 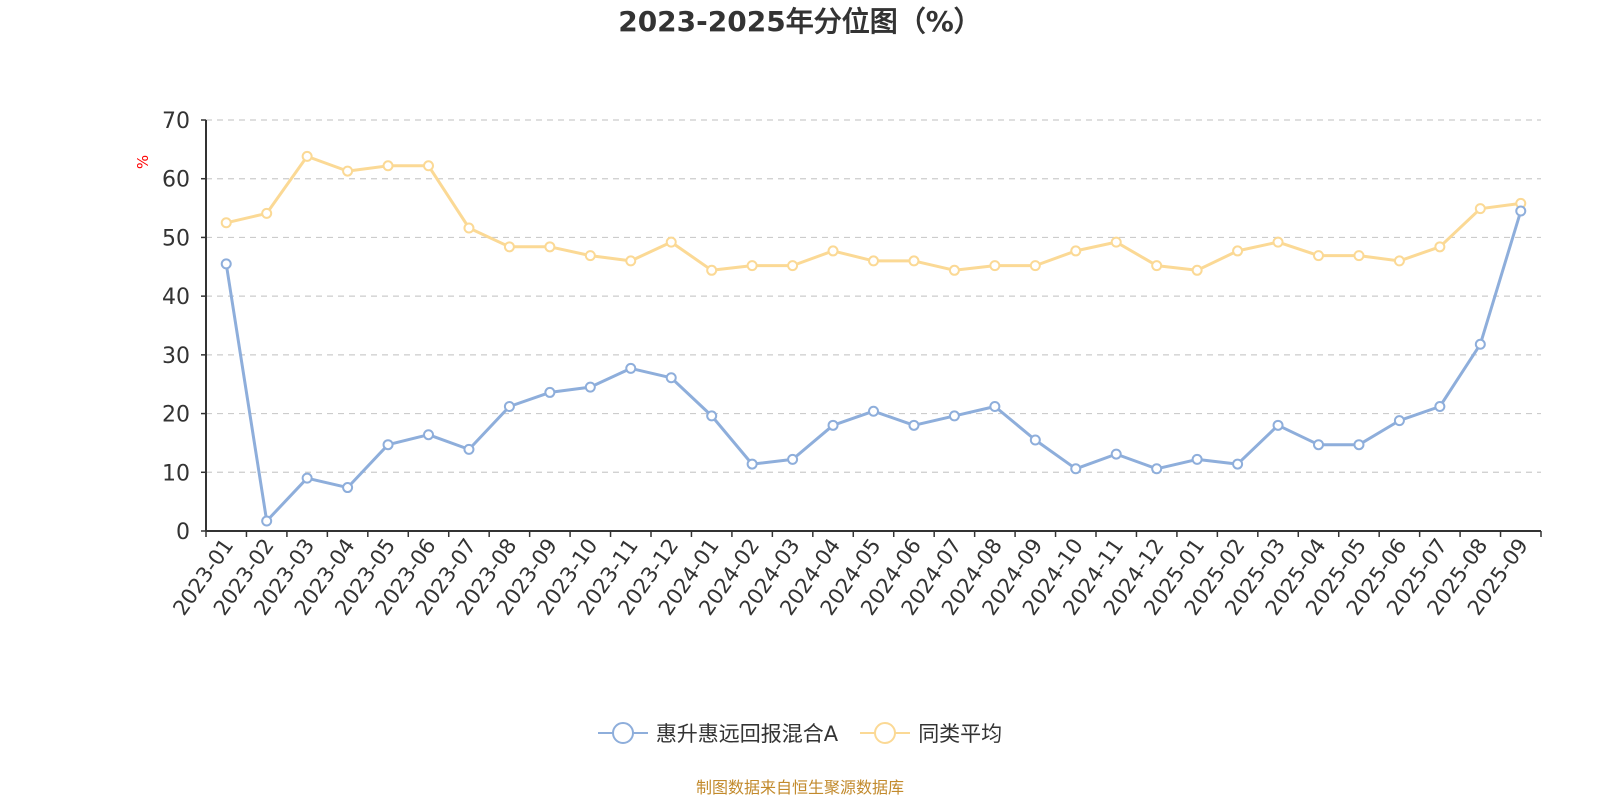 What do you see at coordinates (799, 787) in the screenshot?
I see `source-note: 制图数据来自恒生聚源数据库` at bounding box center [799, 787].